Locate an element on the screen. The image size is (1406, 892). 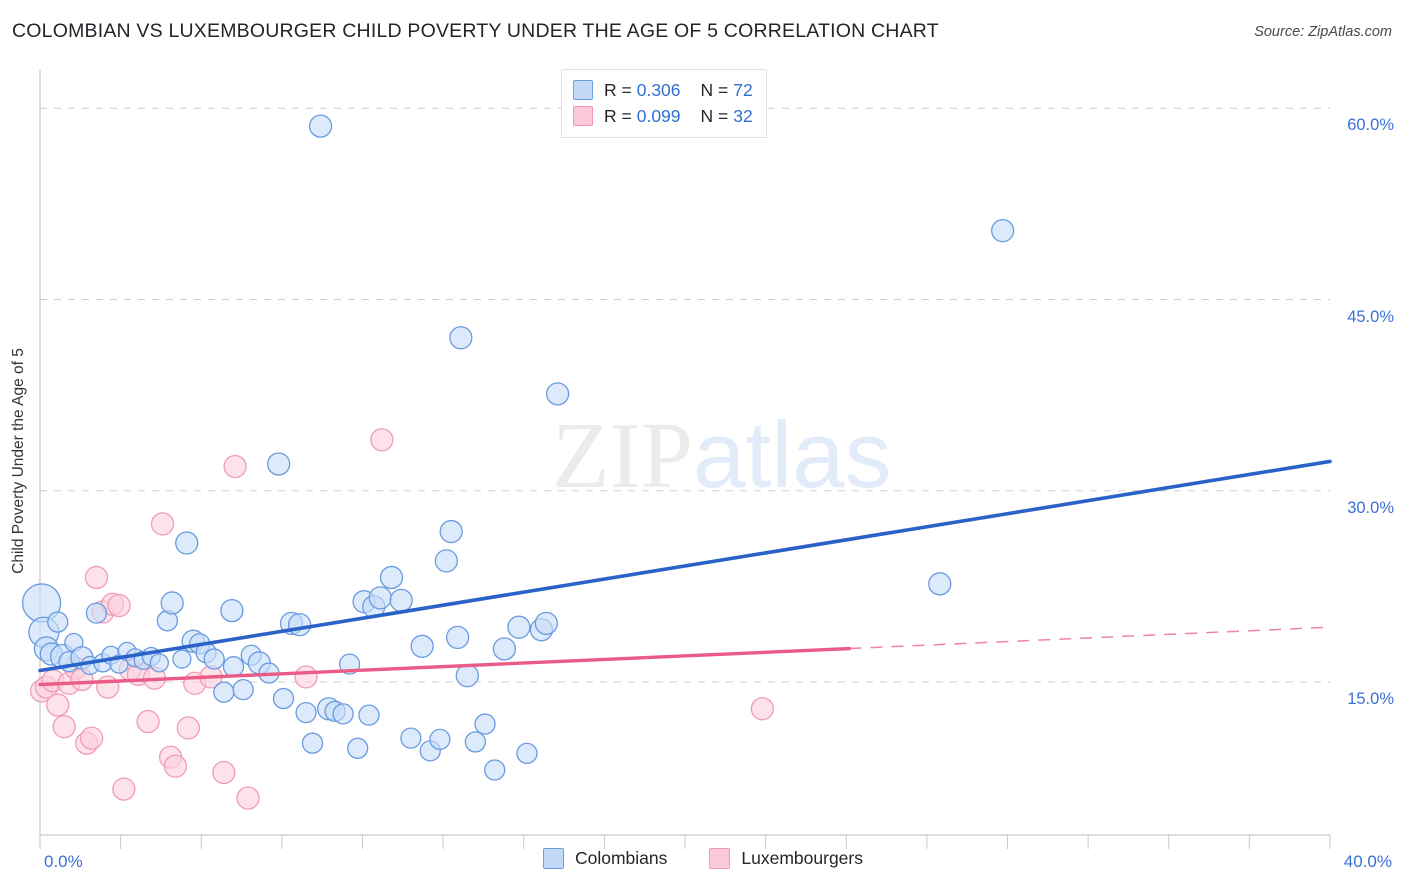
x-axis-label-max: 40.0% is located at coordinates (1367, 861).